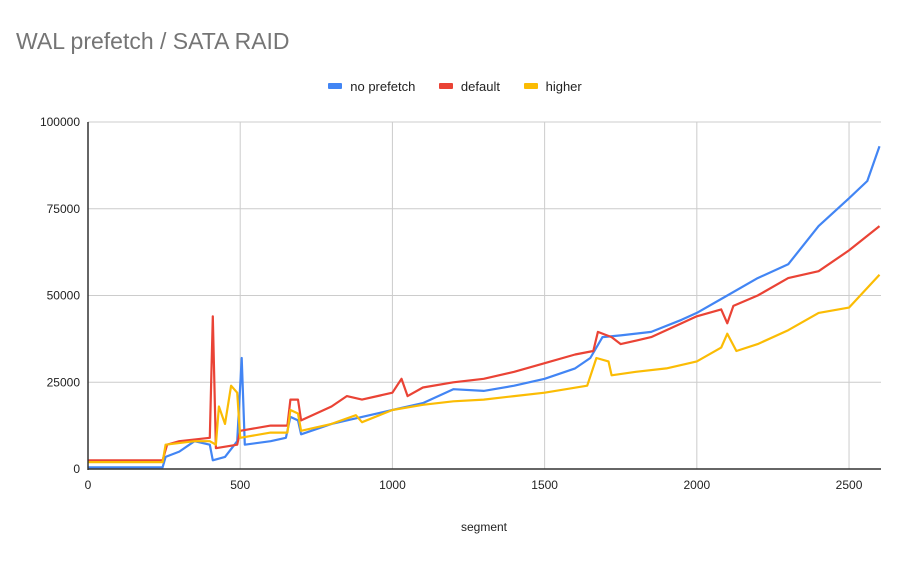 The width and height of the screenshot is (910, 563). What do you see at coordinates (76, 469) in the screenshot?
I see `y-tick-label: 0` at bounding box center [76, 469].